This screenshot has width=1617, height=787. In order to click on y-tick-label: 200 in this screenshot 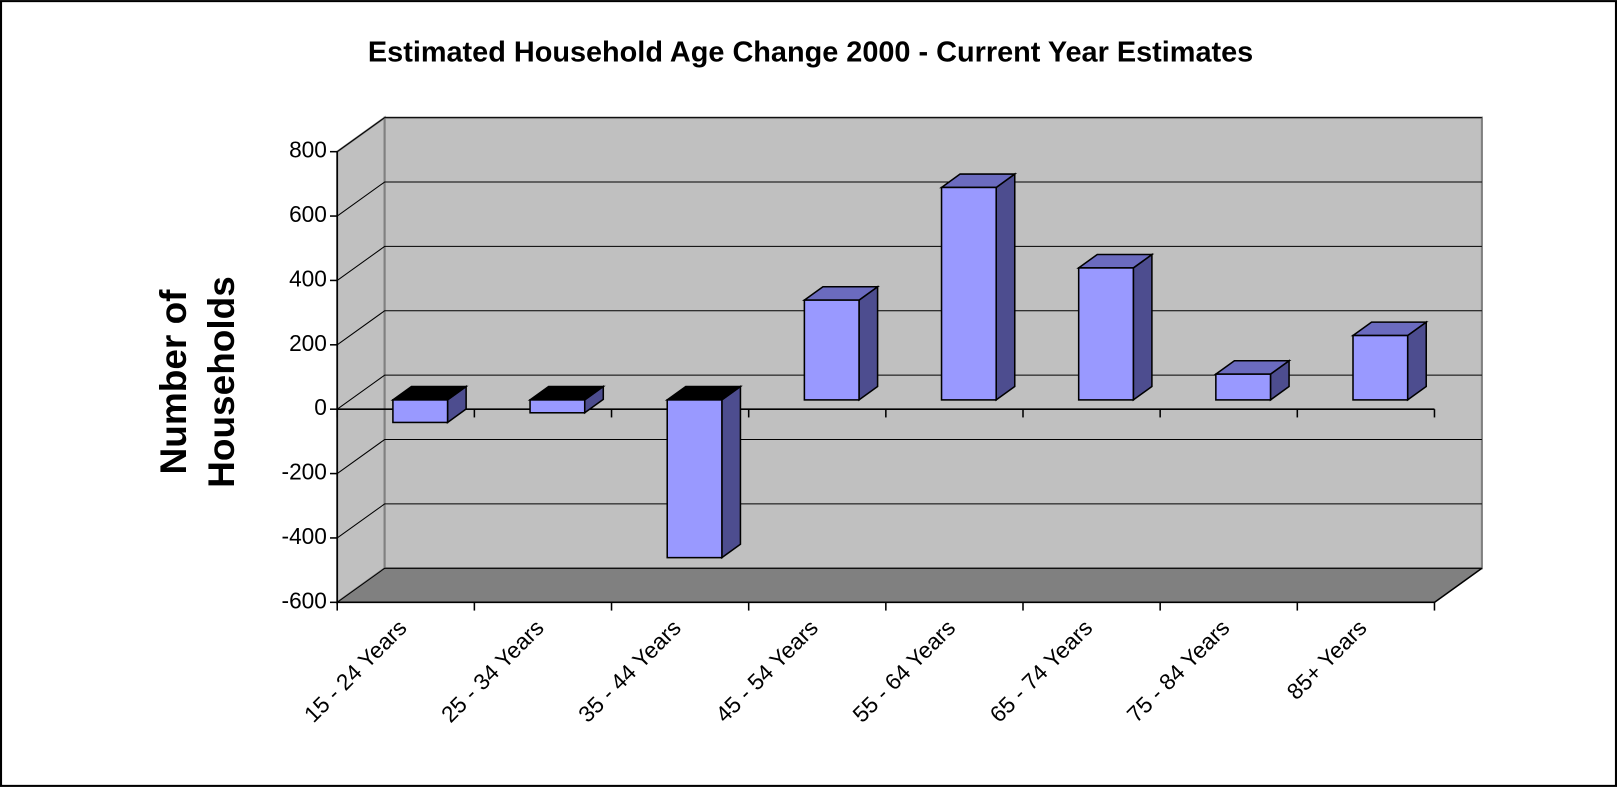, I will do `click(308, 343)`.